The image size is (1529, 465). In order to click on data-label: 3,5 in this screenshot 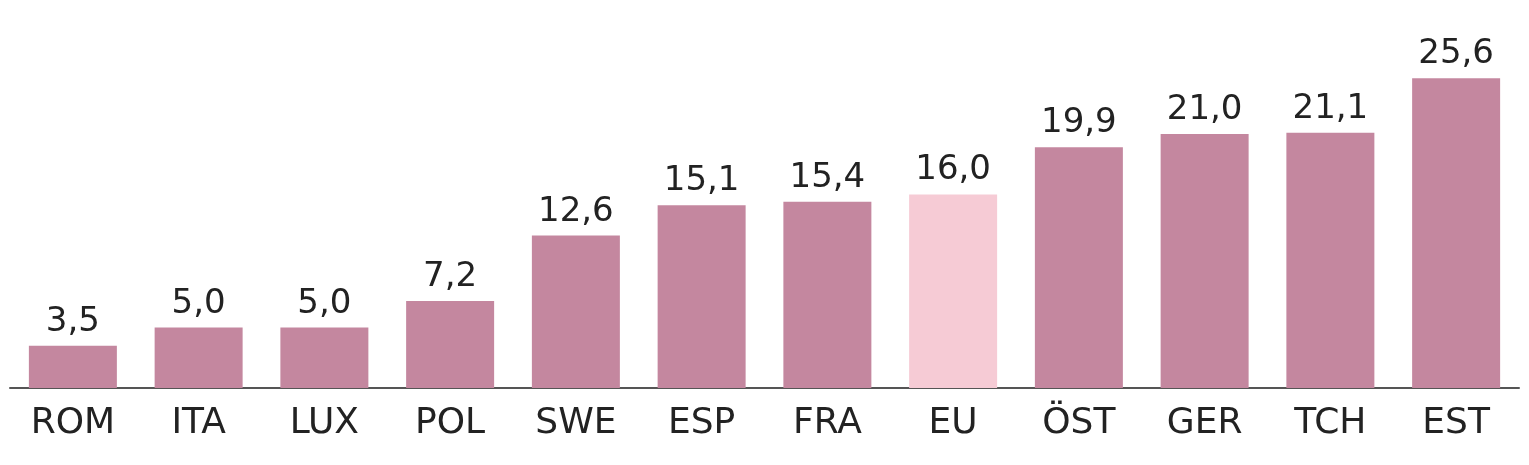, I will do `click(72, 318)`.